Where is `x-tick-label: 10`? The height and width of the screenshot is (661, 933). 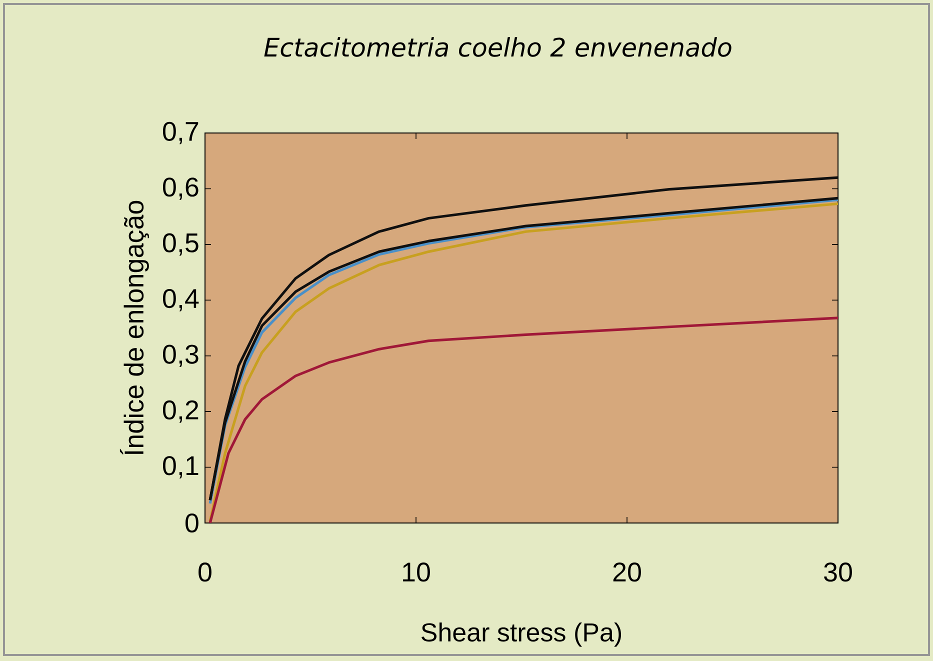
x-tick-label: 10 is located at coordinates (416, 572).